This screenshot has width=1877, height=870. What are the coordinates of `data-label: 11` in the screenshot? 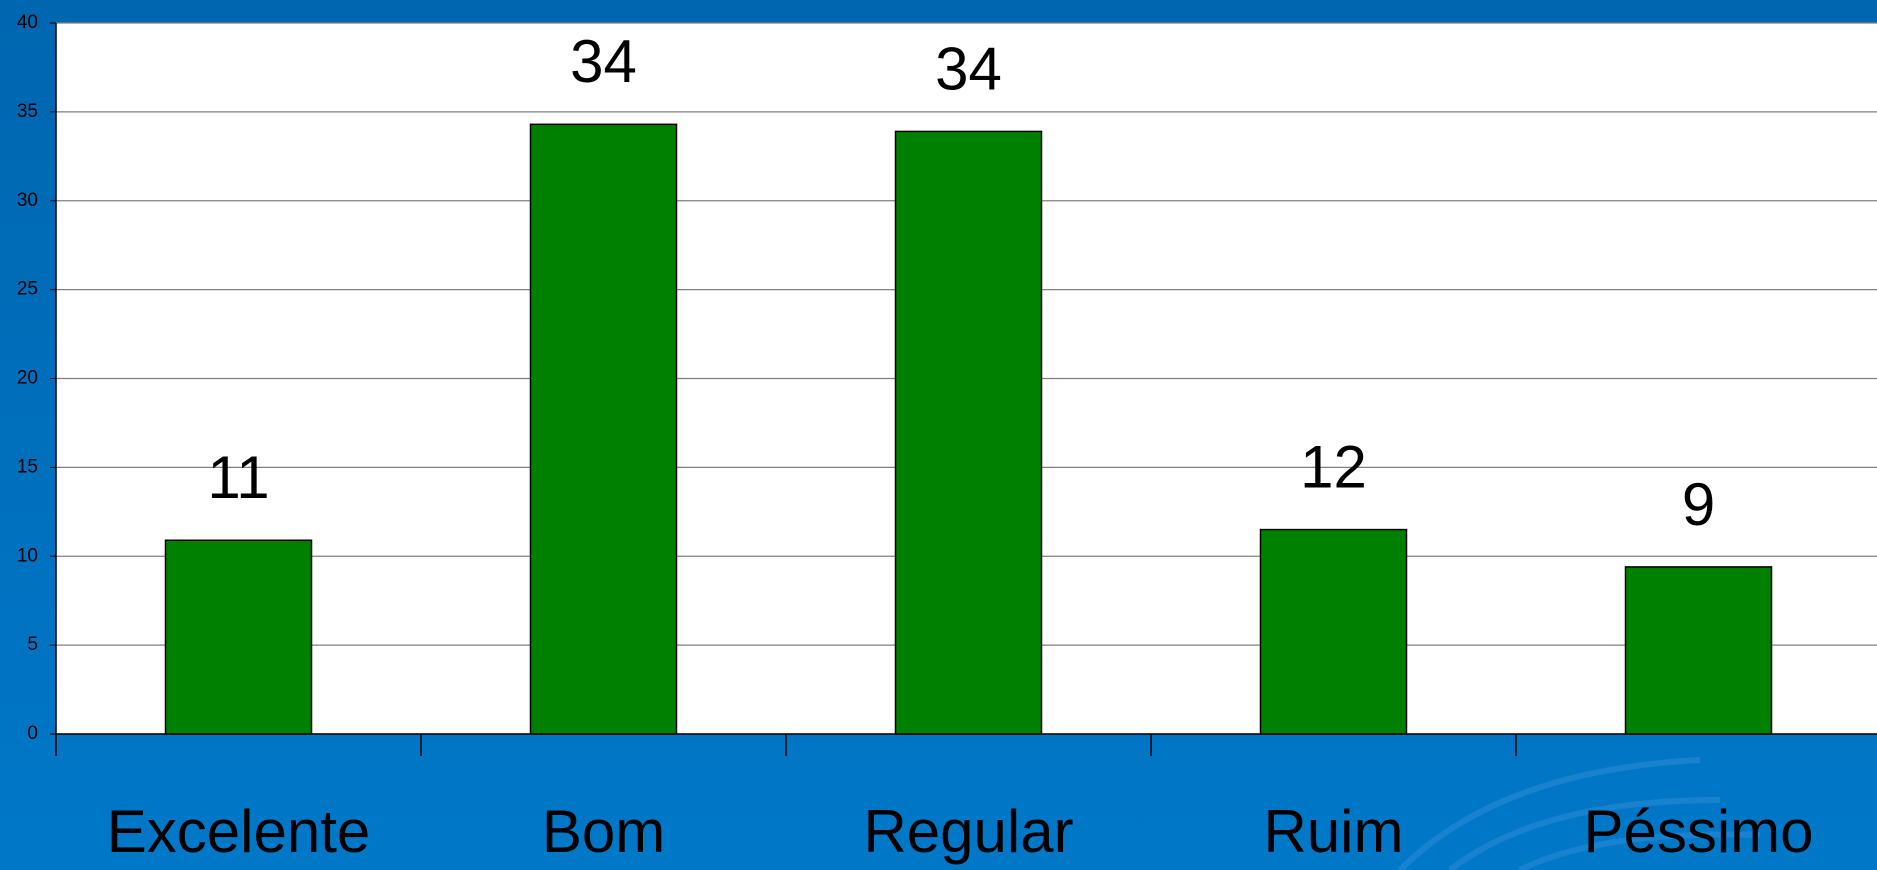 It's located at (238, 477).